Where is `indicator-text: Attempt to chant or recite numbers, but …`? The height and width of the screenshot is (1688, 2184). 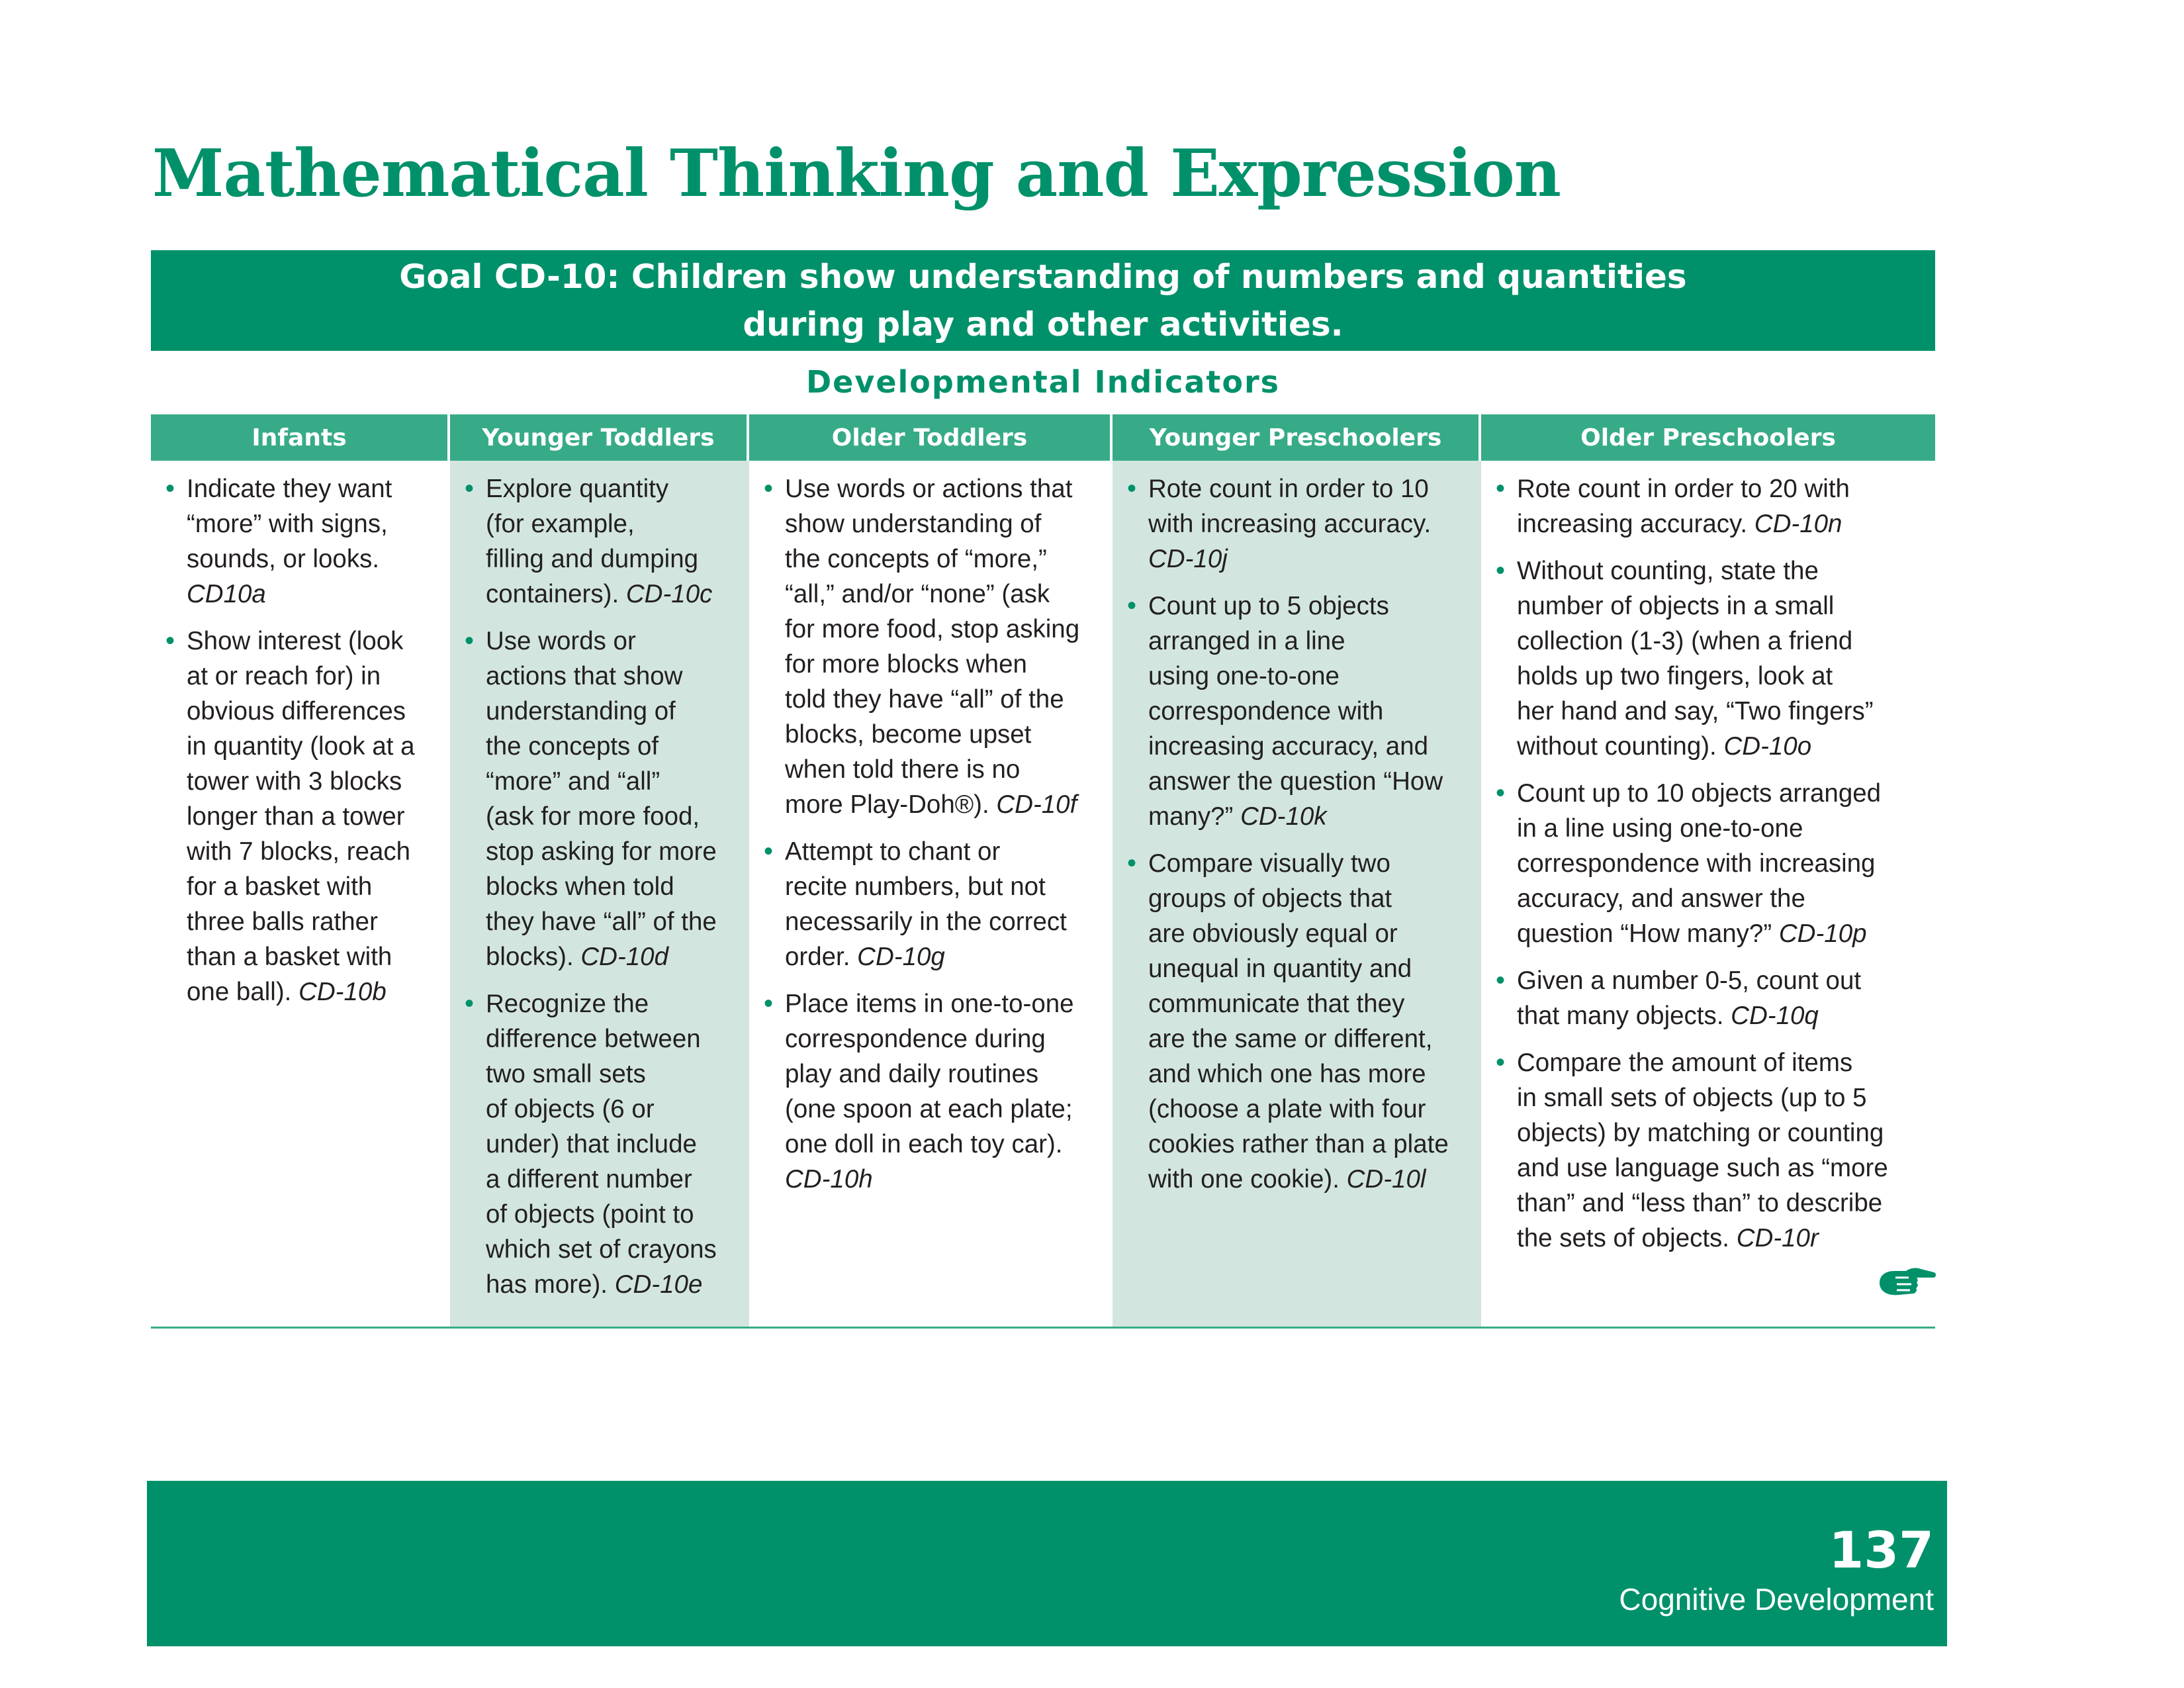 indicator-text: Attempt to chant or recite numbers, but … is located at coordinates (926, 904).